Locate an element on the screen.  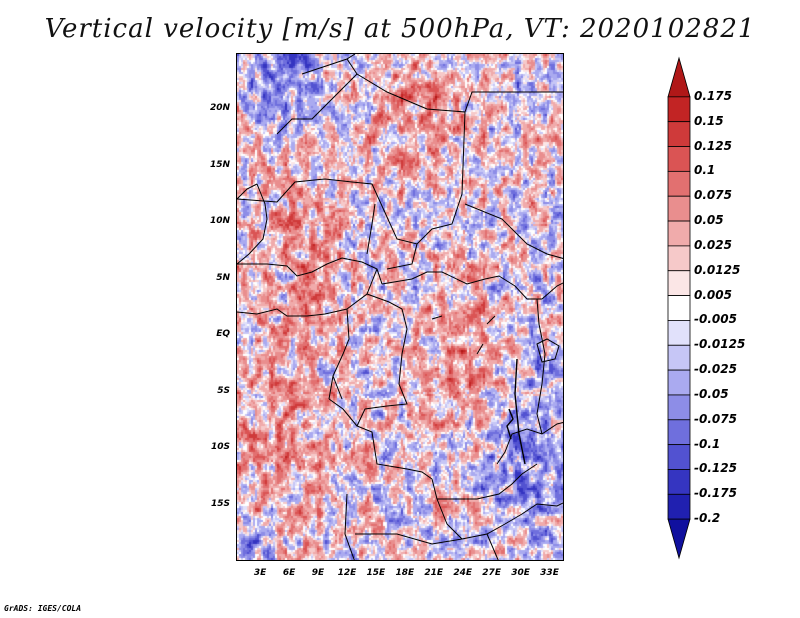
lat-tick-label: 5S is located at coordinates (223, 390).